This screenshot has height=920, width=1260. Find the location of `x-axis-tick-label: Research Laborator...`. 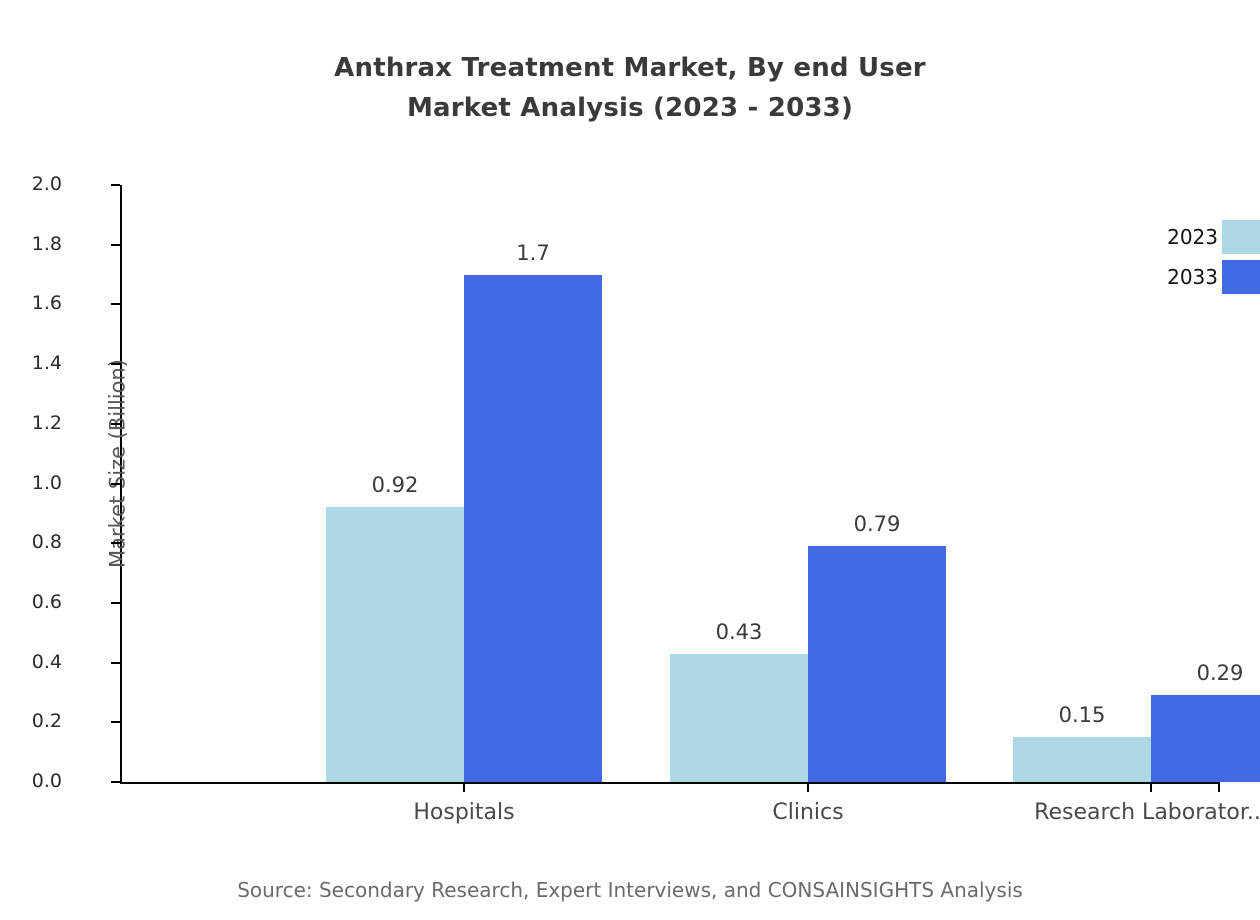

x-axis-tick-label: Research Laborator... is located at coordinates (1147, 812).